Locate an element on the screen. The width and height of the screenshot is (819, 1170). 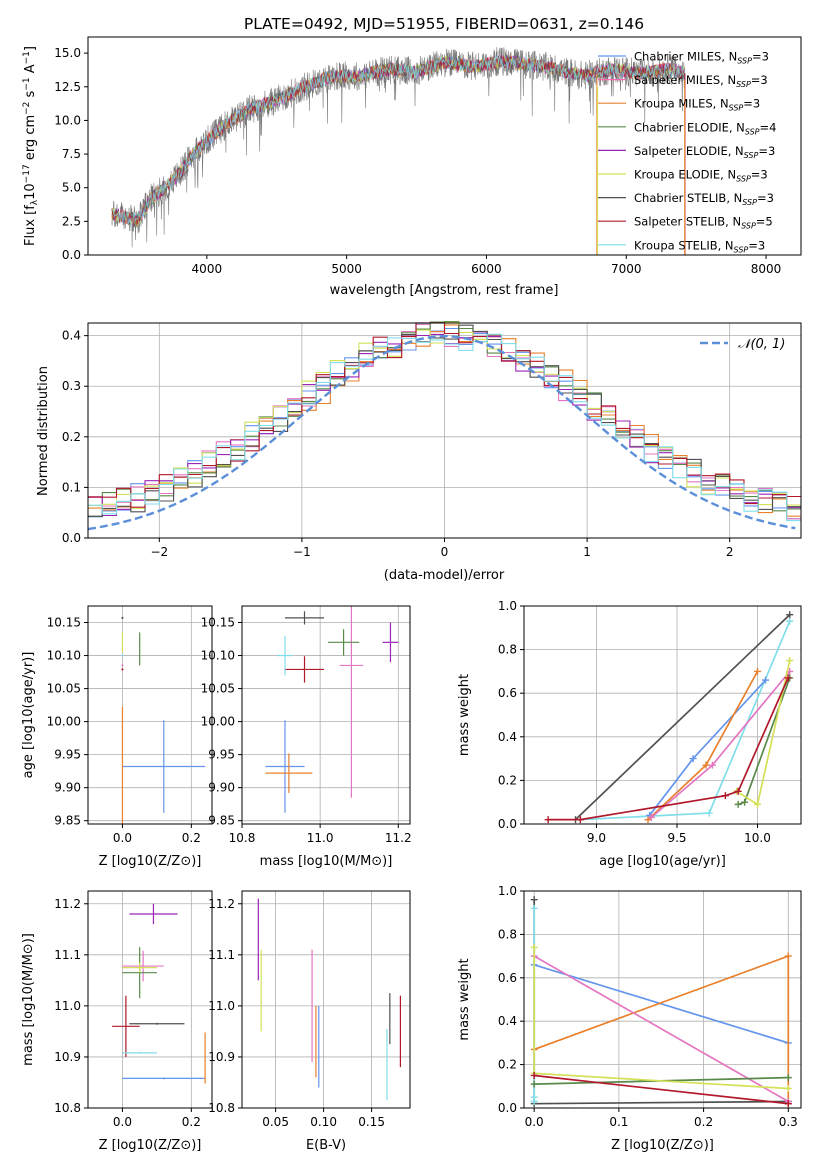
x-tick-label: 10.0 is located at coordinates (757, 838).